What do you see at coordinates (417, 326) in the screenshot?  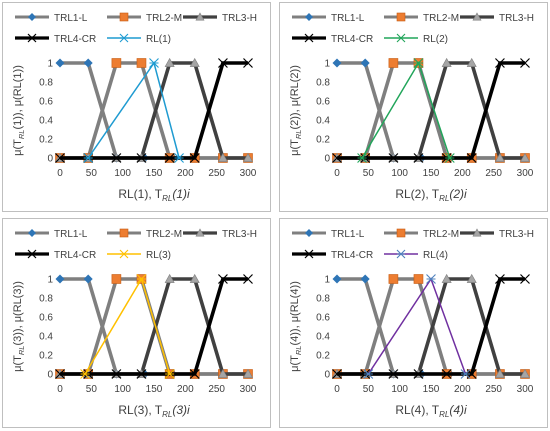 I see `series-rl-4-` at bounding box center [417, 326].